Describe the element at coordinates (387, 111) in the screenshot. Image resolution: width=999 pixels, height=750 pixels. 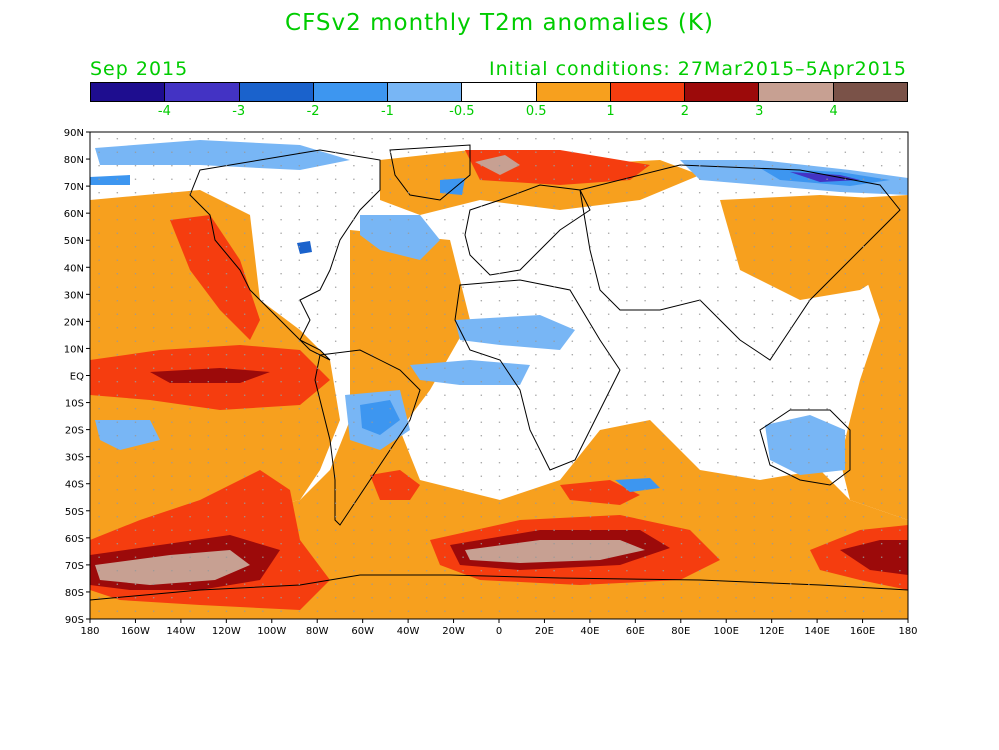
I see `colorbar-tick-label: -1` at that location.